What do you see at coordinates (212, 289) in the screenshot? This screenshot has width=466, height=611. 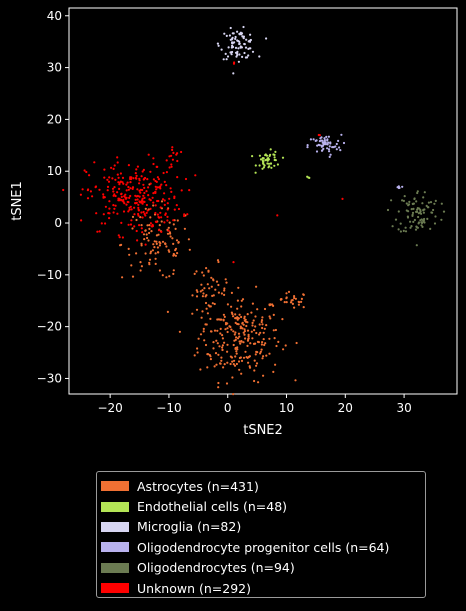 I see `series-0-points` at bounding box center [212, 289].